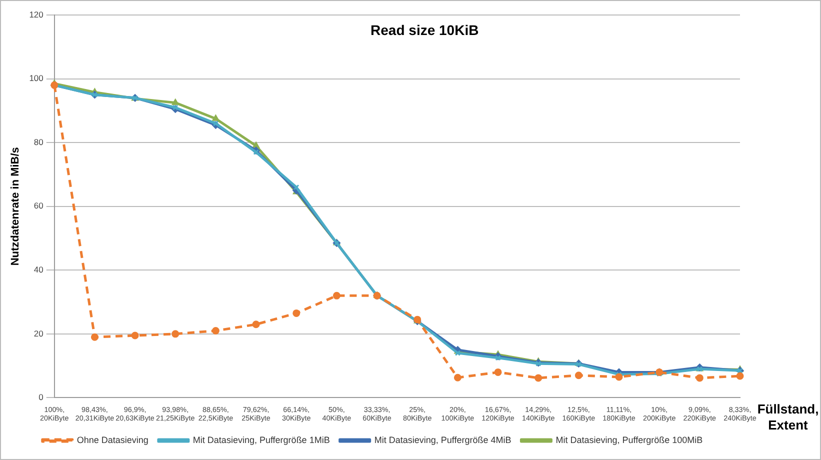  What do you see at coordinates (112, 439) in the screenshot?
I see `legend-label: Ohne Datasieving` at bounding box center [112, 439].